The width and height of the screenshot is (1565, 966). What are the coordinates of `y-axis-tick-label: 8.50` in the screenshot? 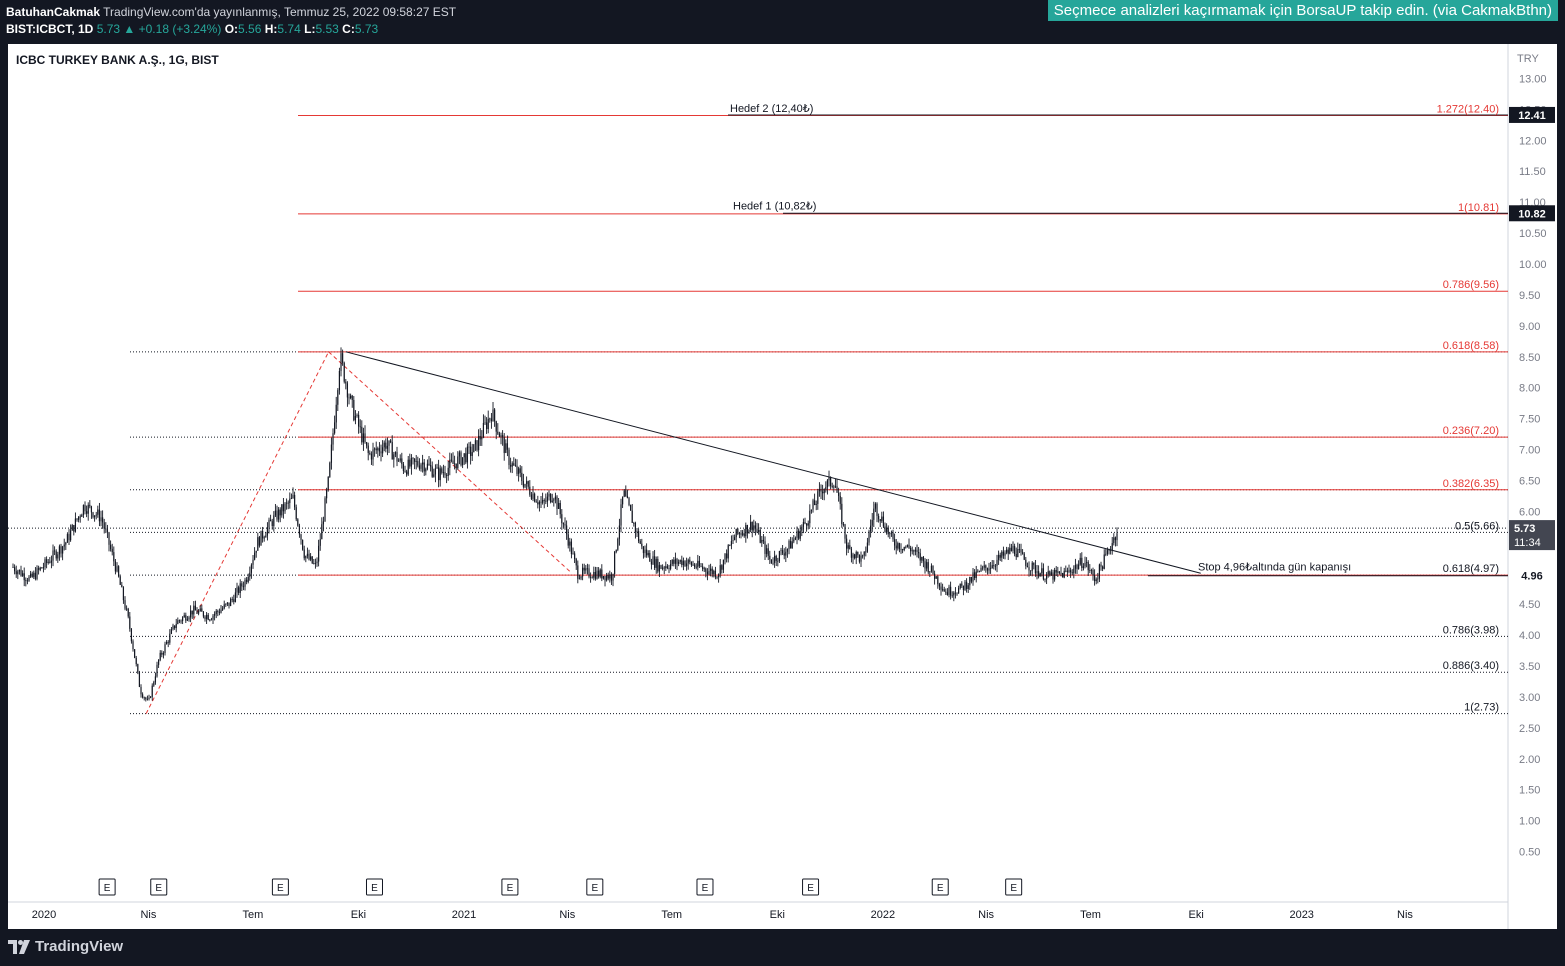 It's located at (1529, 358).